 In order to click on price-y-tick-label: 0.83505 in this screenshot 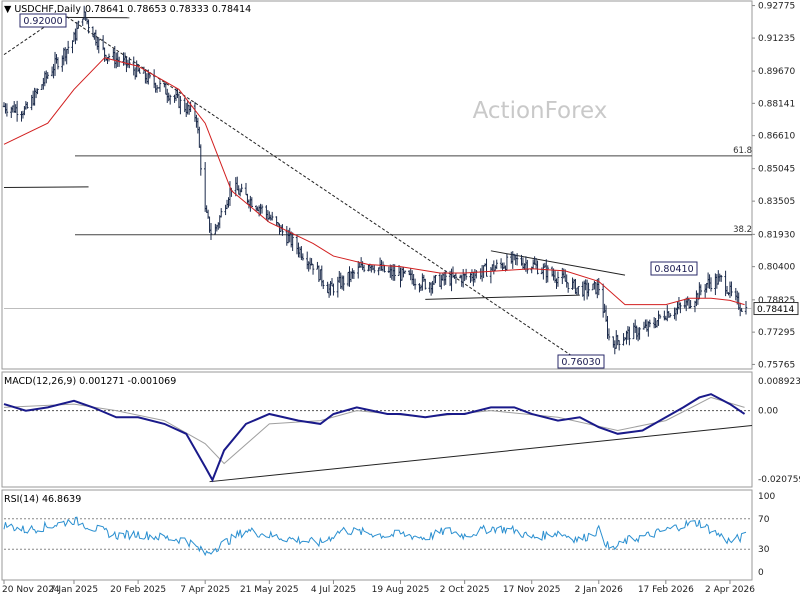, I will do `click(776, 202)`.